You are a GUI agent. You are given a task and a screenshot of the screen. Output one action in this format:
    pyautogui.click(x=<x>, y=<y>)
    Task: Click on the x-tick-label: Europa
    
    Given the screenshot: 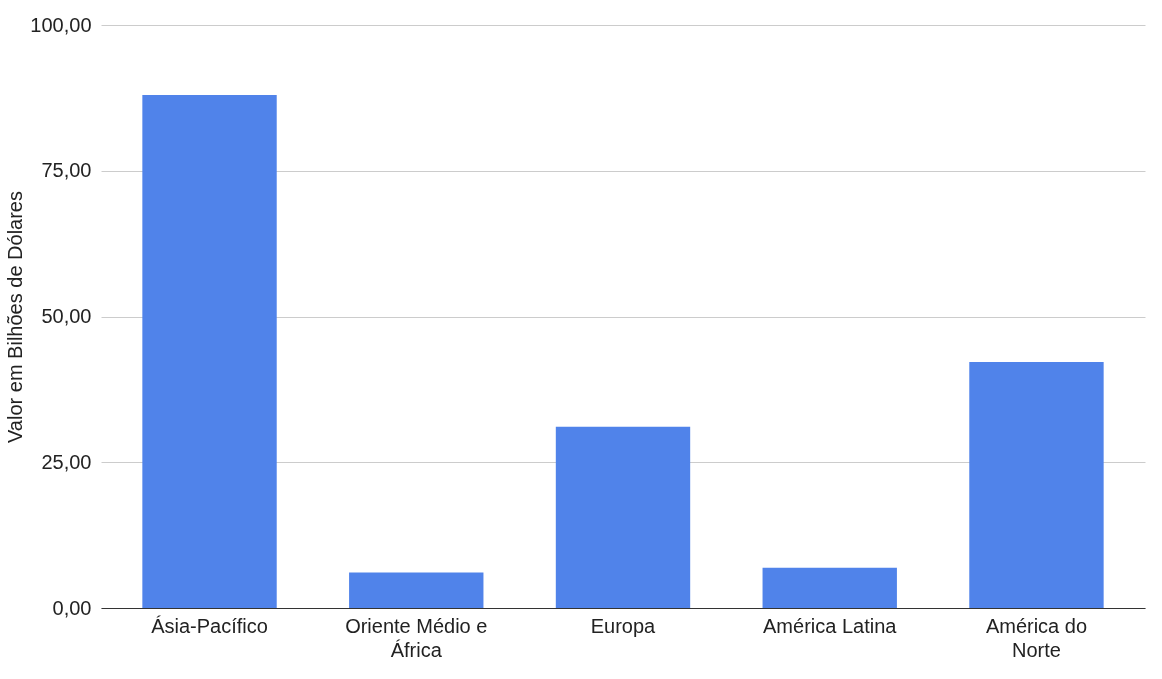 What is the action you would take?
    pyautogui.click(x=623, y=625)
    